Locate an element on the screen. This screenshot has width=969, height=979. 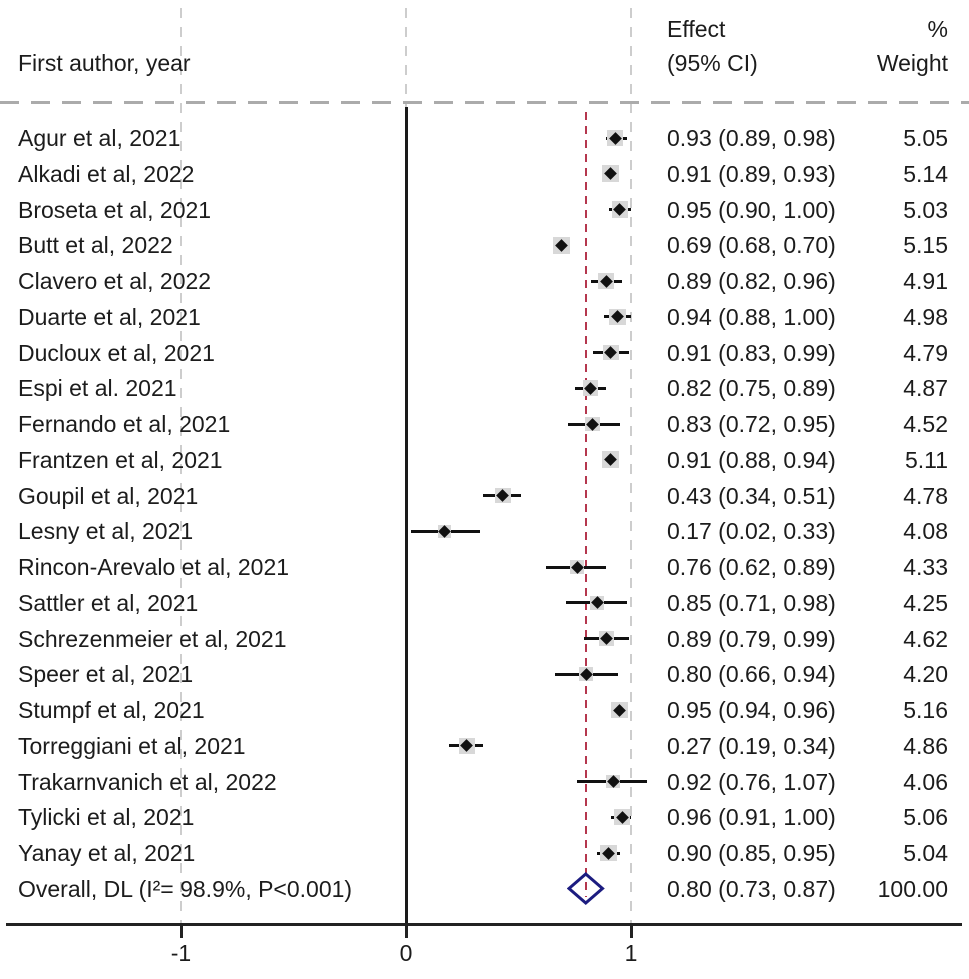
overall-diamond-outline is located at coordinates (586, 889).